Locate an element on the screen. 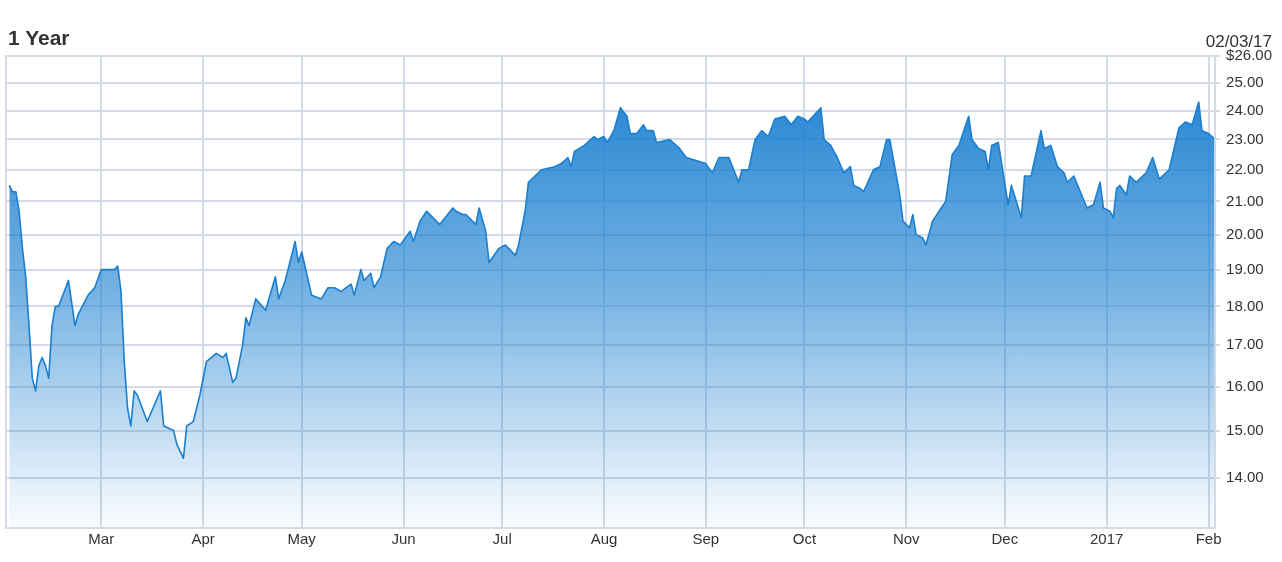  x-tick-label: Feb is located at coordinates (1208, 539).